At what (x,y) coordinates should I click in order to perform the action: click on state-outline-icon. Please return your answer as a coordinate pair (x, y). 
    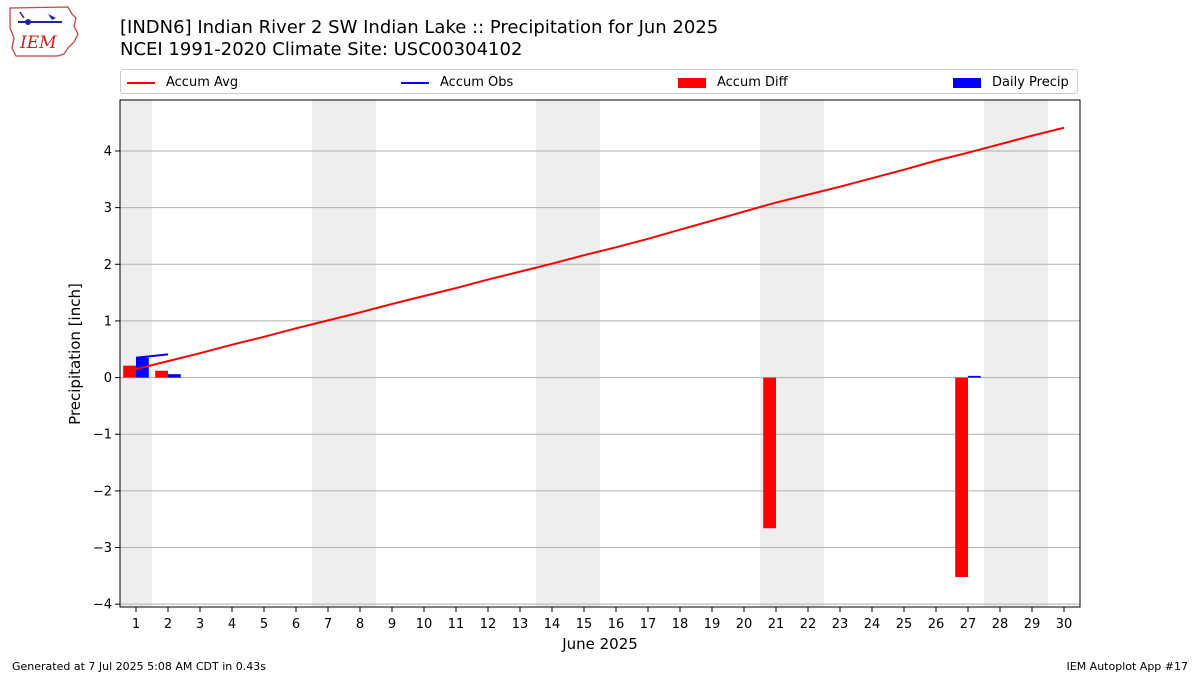
    Looking at the image, I should click on (44, 31).